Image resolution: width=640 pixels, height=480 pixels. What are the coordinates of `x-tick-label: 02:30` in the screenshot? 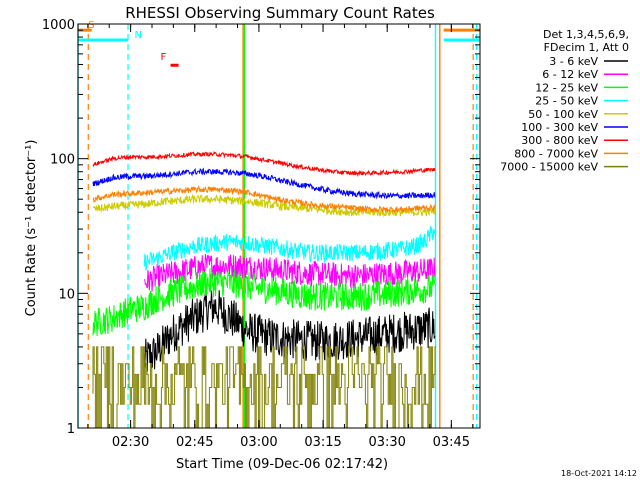 It's located at (130, 442).